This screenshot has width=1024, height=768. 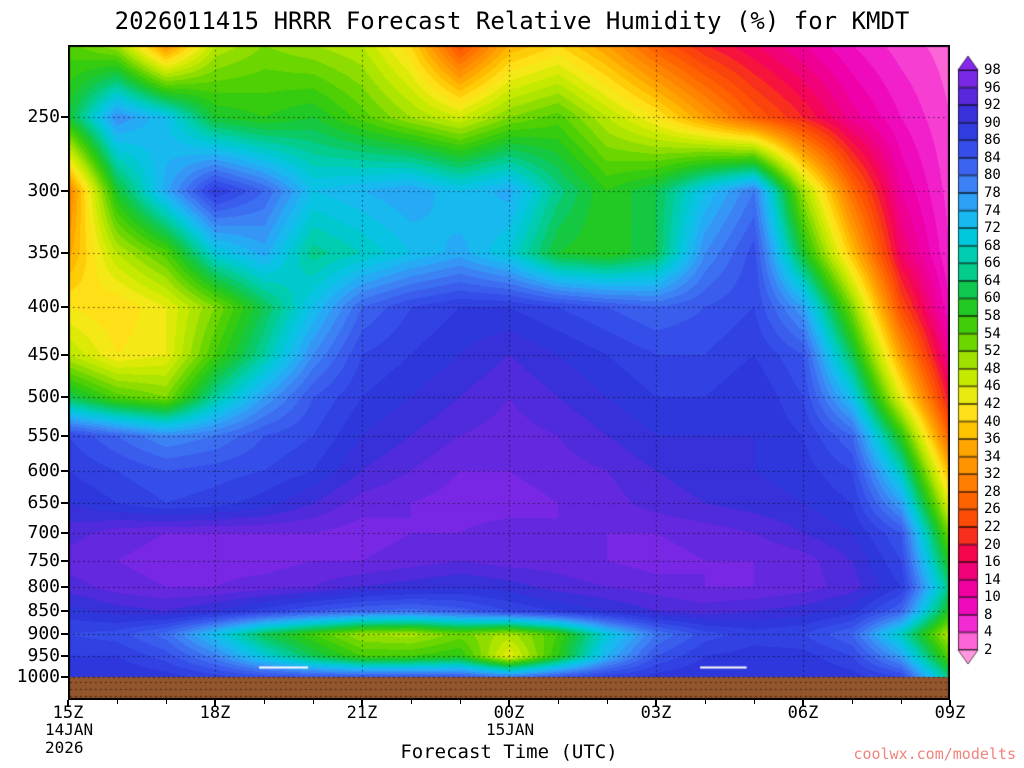 I want to click on y-tick-label: 650, so click(x=43, y=502).